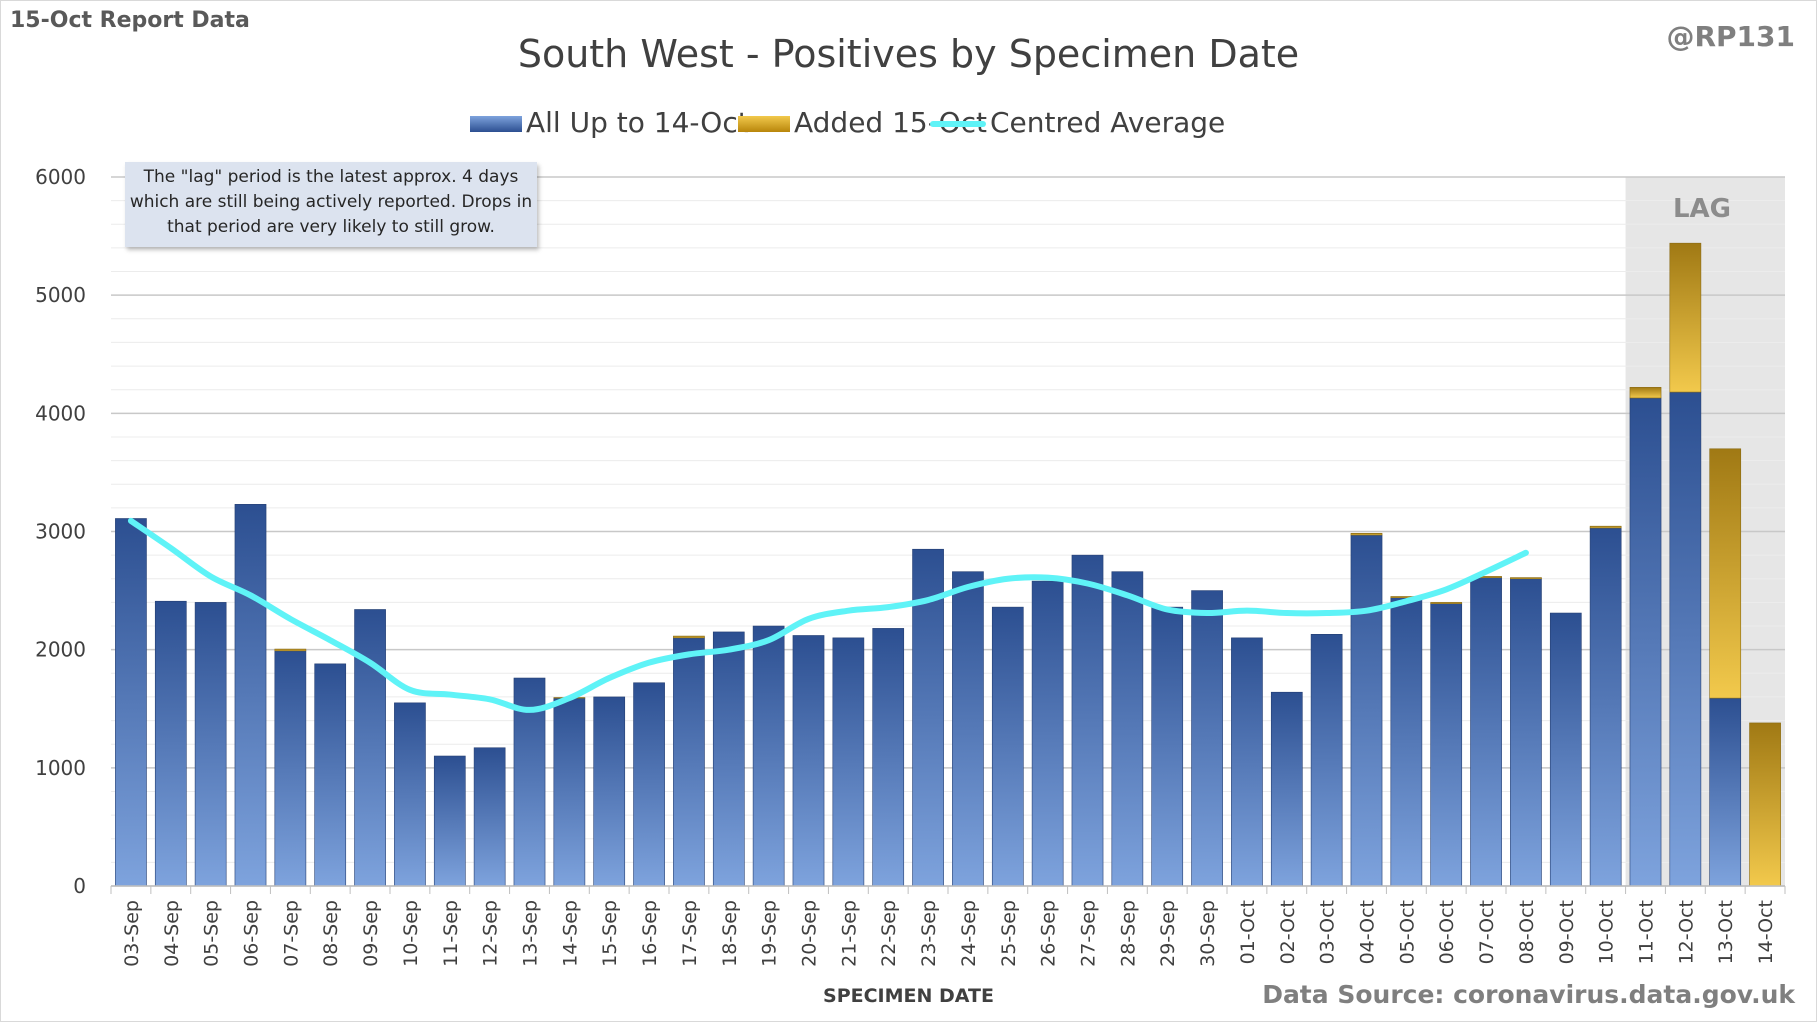 The image size is (1817, 1022). What do you see at coordinates (1730, 36) in the screenshot?
I see `author-handle: @RP131` at bounding box center [1730, 36].